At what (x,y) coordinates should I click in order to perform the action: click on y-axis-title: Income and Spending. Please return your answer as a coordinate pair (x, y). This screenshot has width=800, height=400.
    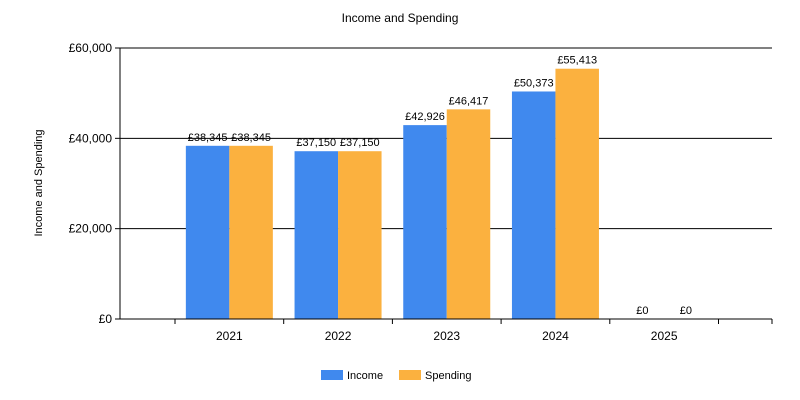
    Looking at the image, I should click on (39, 182).